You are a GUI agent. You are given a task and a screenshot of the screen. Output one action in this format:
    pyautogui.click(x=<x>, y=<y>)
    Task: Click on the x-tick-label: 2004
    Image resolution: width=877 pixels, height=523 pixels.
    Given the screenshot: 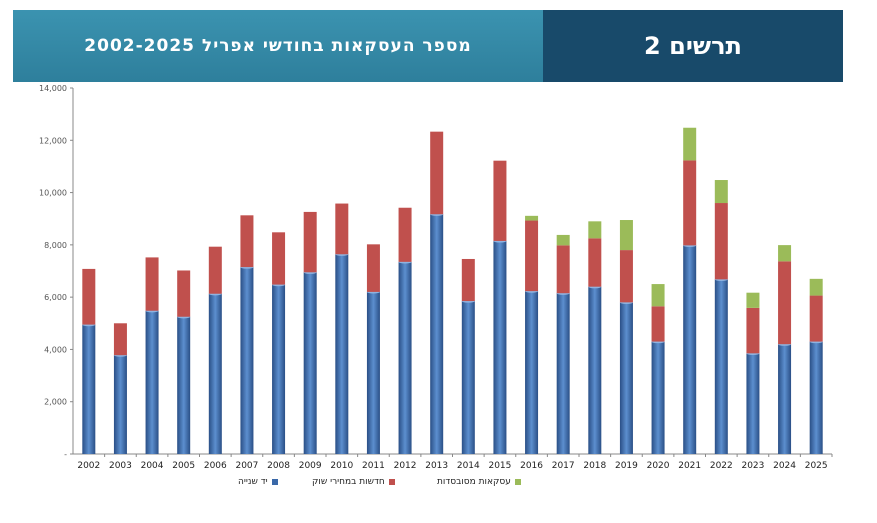 What is the action you would take?
    pyautogui.click(x=152, y=466)
    